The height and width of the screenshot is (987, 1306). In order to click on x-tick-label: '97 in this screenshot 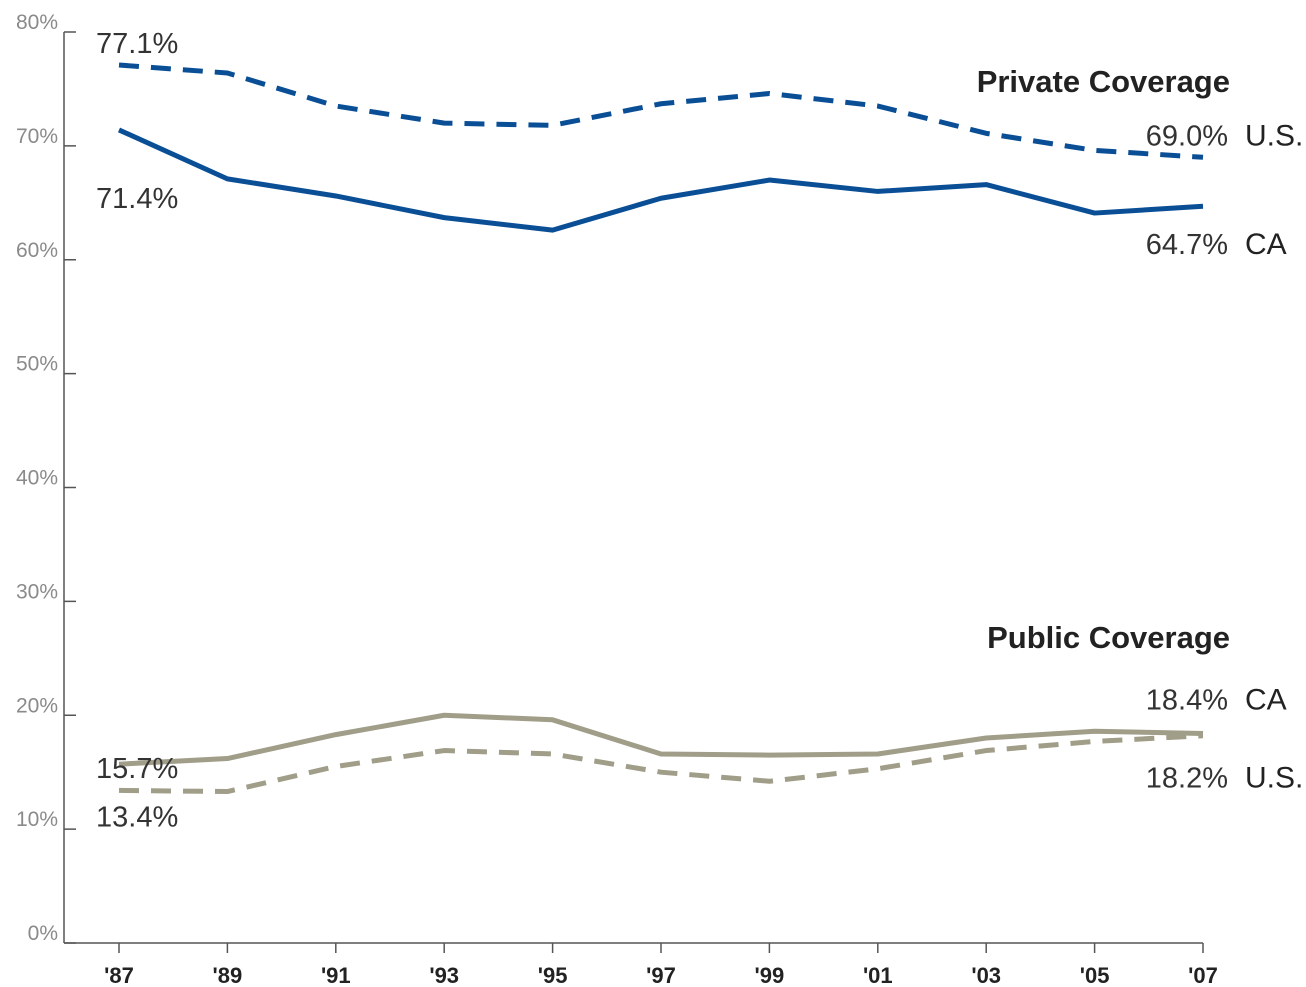, I will do `click(661, 975)`.